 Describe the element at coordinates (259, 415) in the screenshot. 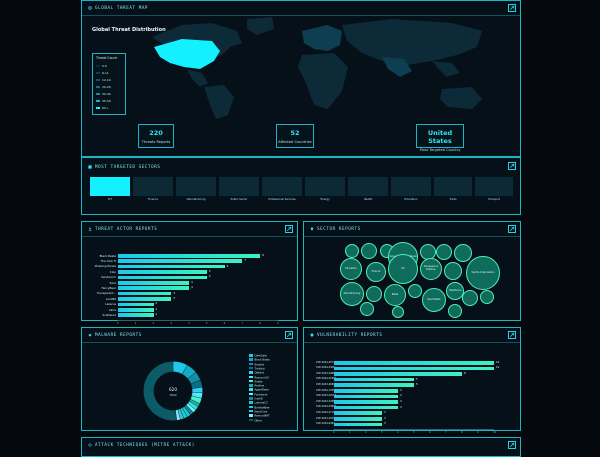

I see `legend-item: RemcosRAT` at that location.